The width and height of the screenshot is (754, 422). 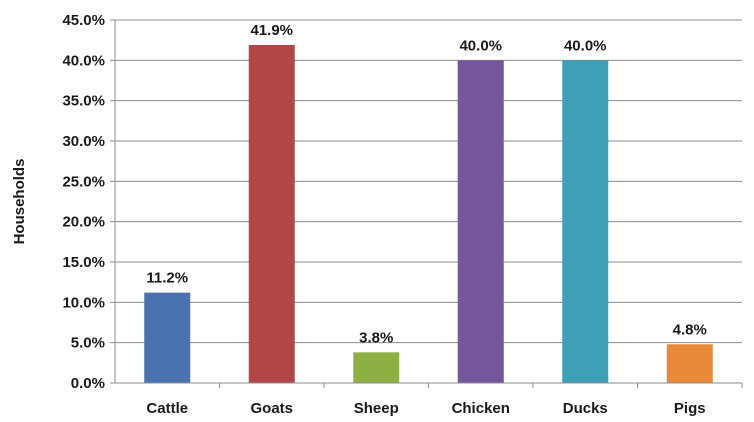 I want to click on y-tick-label: 25.0%, so click(x=83, y=181).